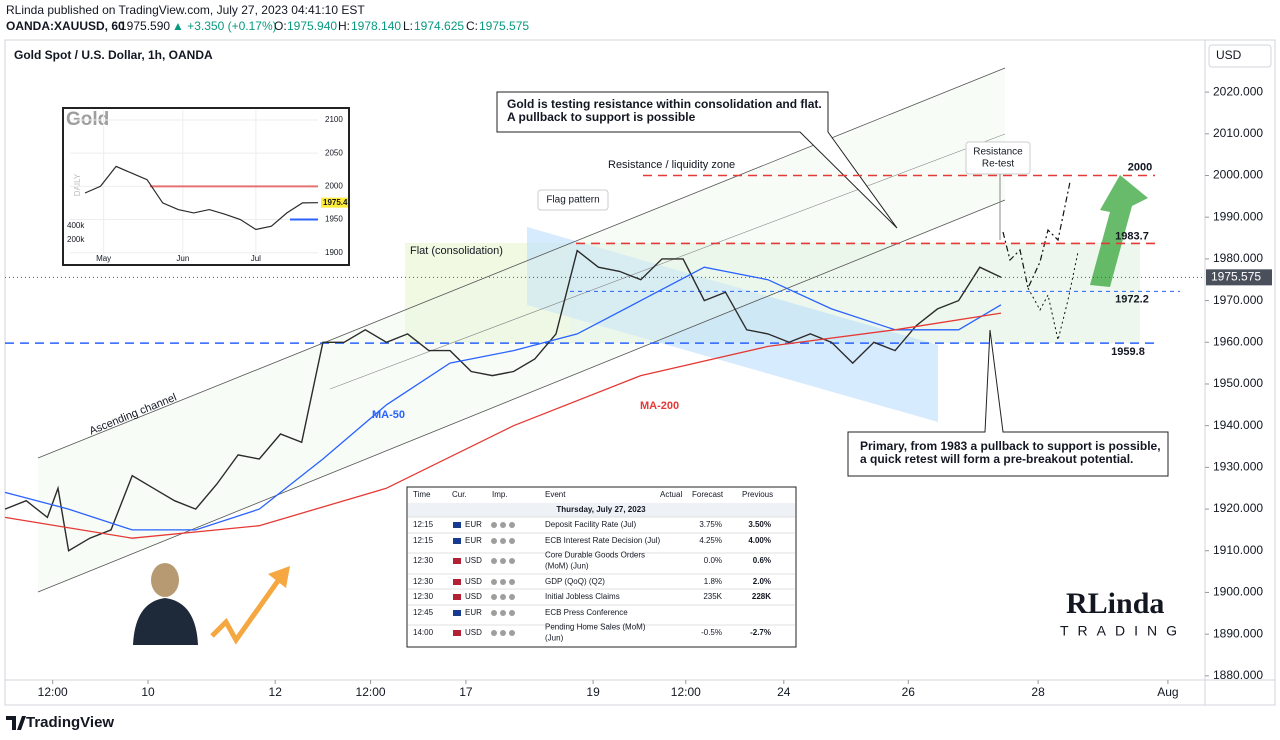 The width and height of the screenshot is (1280, 740). I want to click on calendar-event: Deposit Facility Rate (Jul), so click(590, 524).